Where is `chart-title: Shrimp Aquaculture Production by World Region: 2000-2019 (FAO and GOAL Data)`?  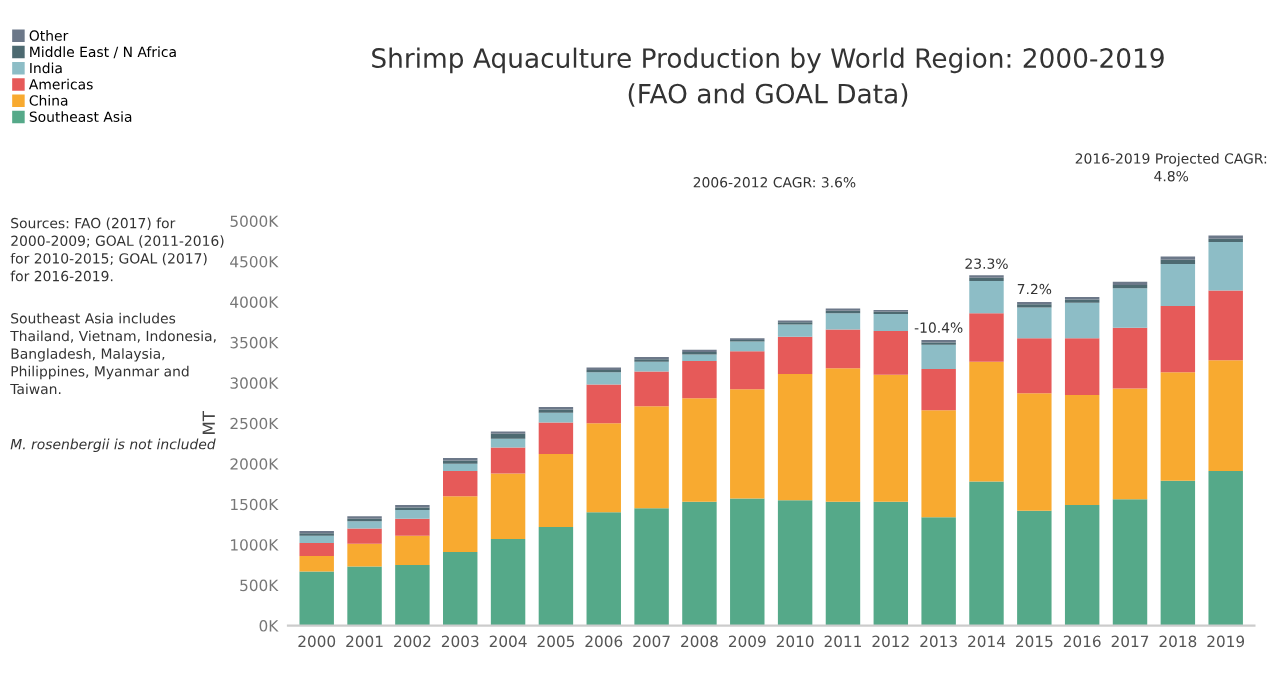 chart-title: Shrimp Aquaculture Production by World Region: 2000-2019 (FAO and GOAL Data) is located at coordinates (768, 77).